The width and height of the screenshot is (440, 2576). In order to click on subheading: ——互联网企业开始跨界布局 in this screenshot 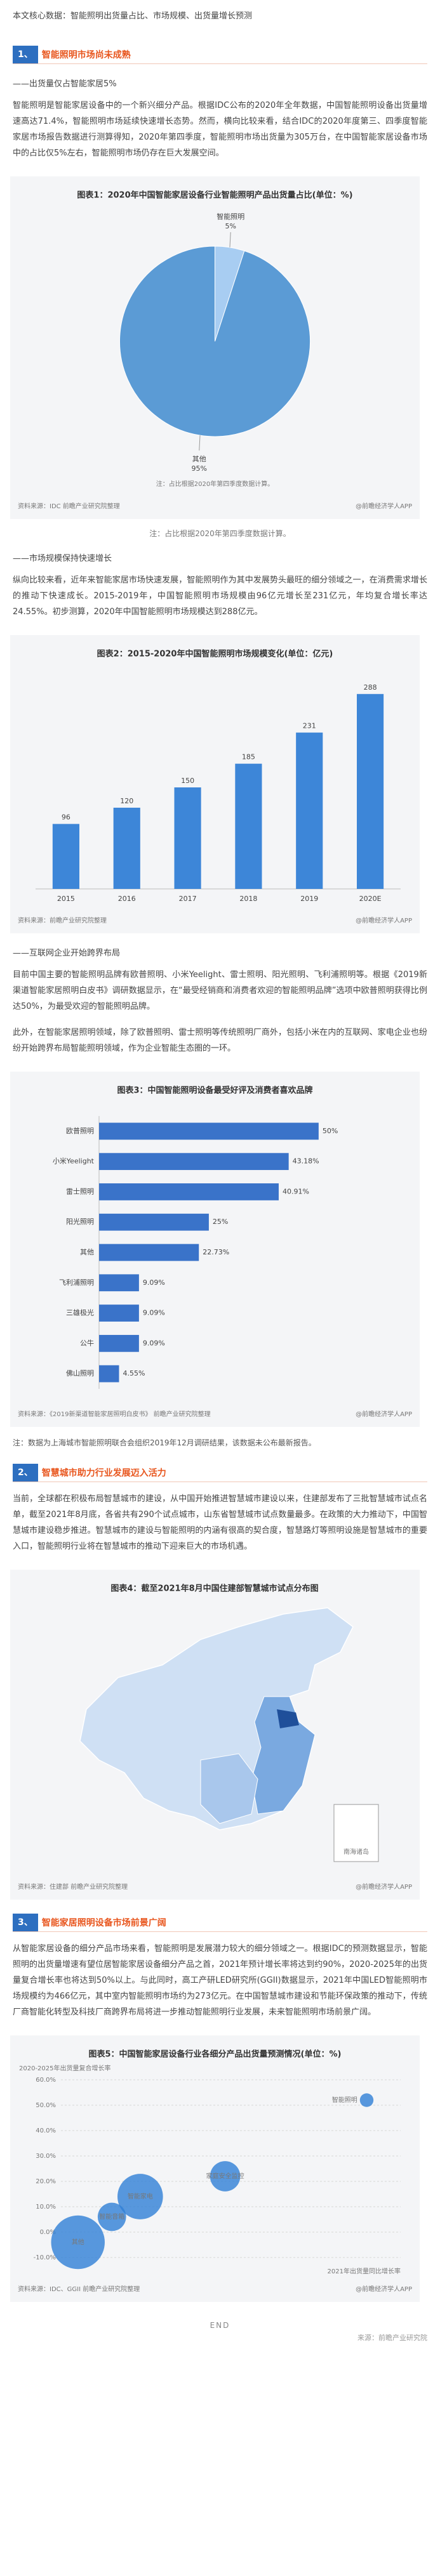, I will do `click(67, 954)`.